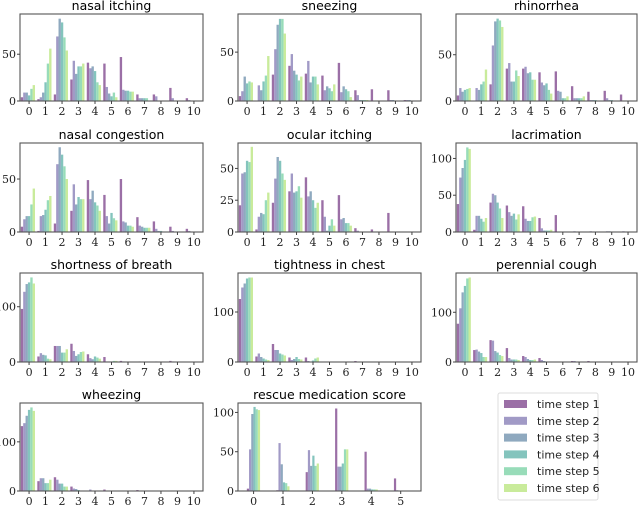 The image size is (640, 505). I want to click on x-tick-label: 0, so click(464, 242).